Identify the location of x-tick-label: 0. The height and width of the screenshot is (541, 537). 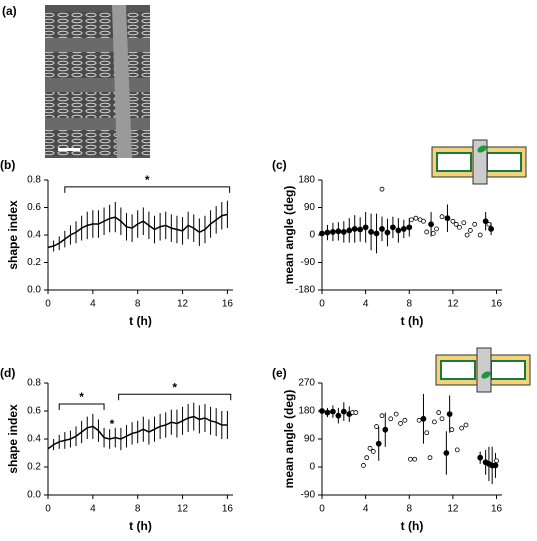
(48, 509).